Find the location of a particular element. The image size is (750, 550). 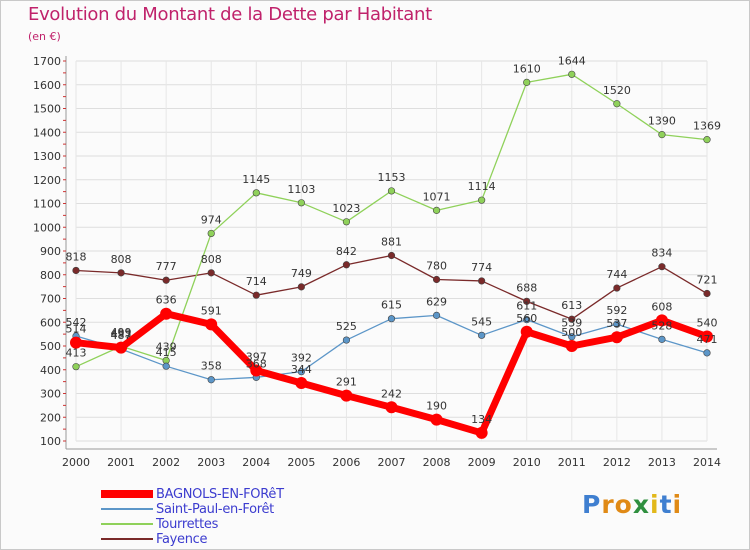

x-tick-label: 2014 is located at coordinates (707, 462).